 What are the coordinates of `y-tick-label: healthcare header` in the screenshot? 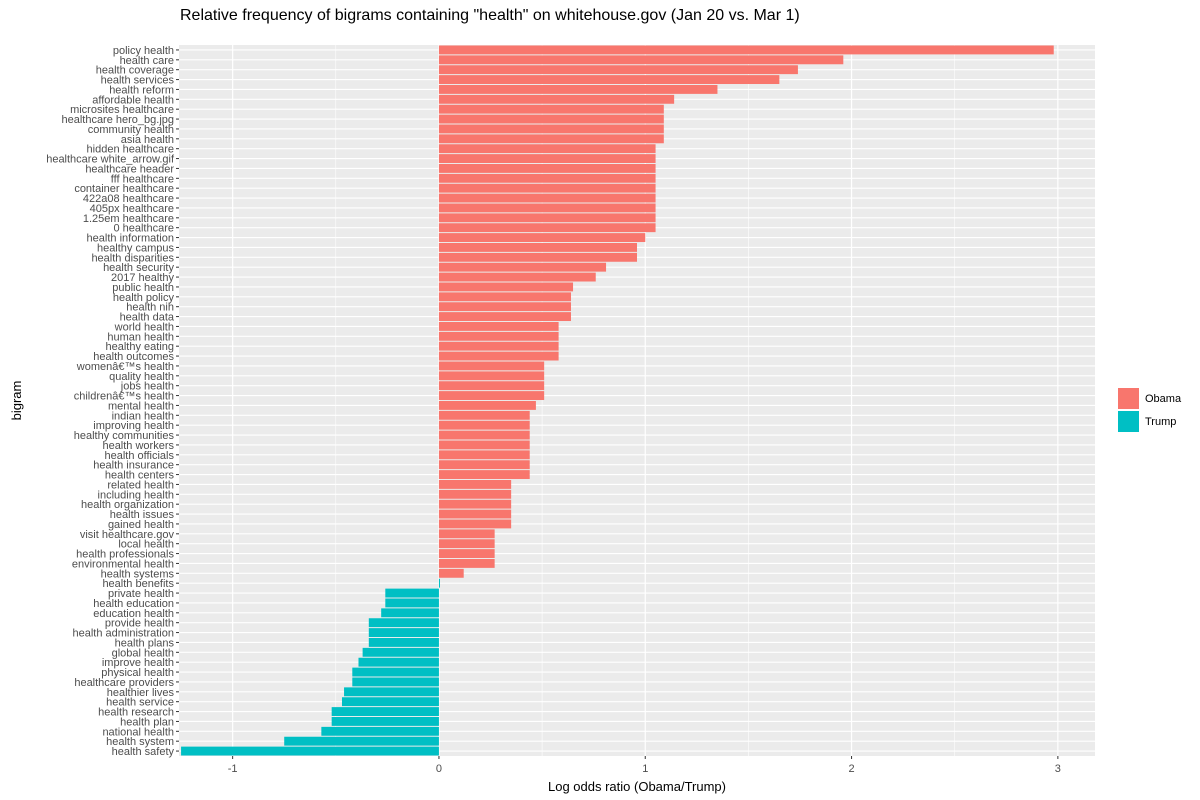 It's located at (129, 169).